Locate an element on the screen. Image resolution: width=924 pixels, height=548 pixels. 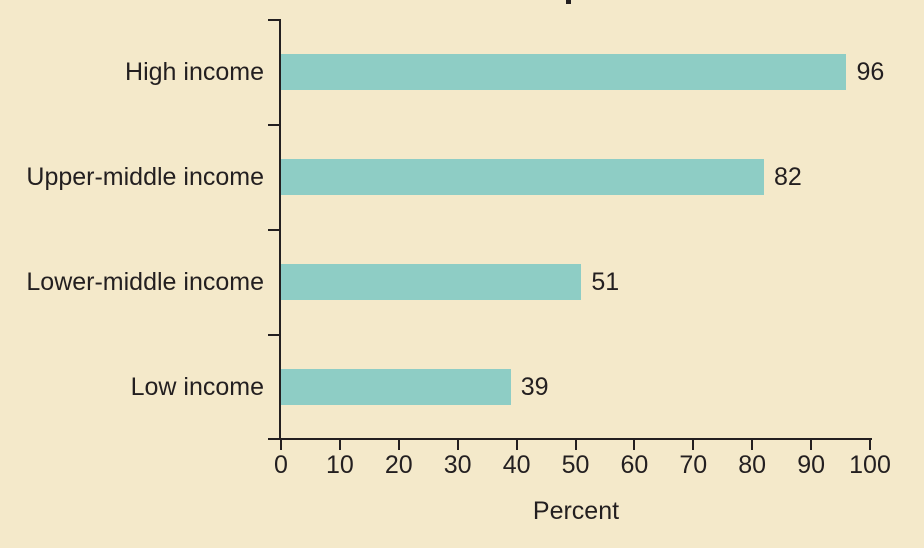
x-axis-tick-label: 50 is located at coordinates (575, 465).